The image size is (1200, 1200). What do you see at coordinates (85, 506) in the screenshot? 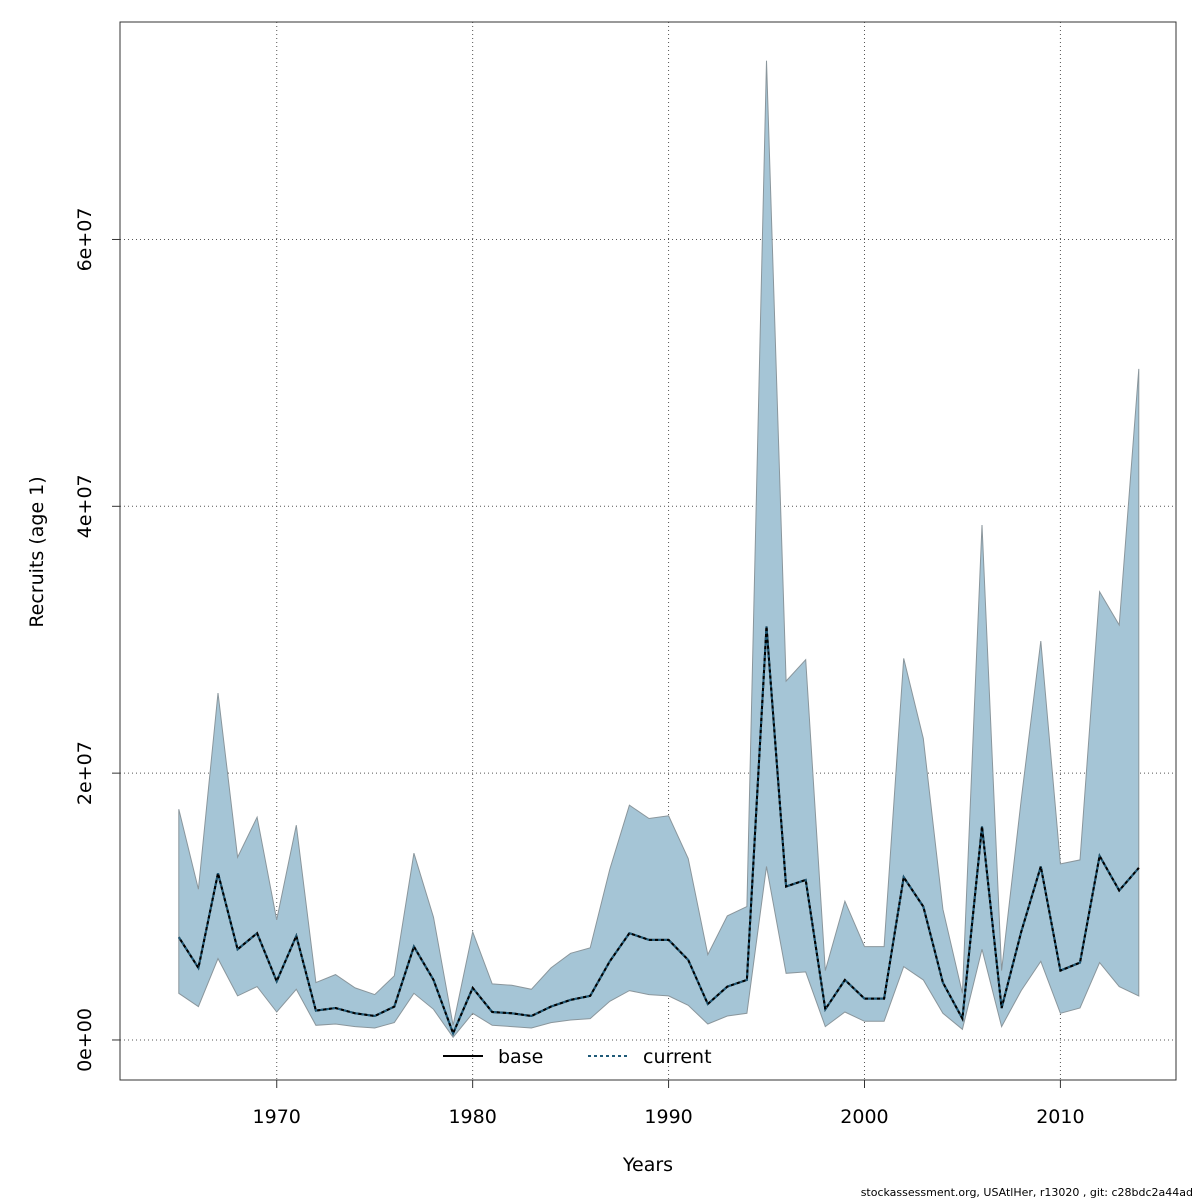
I see `y-tick-label-2: 4e+07` at bounding box center [85, 506].